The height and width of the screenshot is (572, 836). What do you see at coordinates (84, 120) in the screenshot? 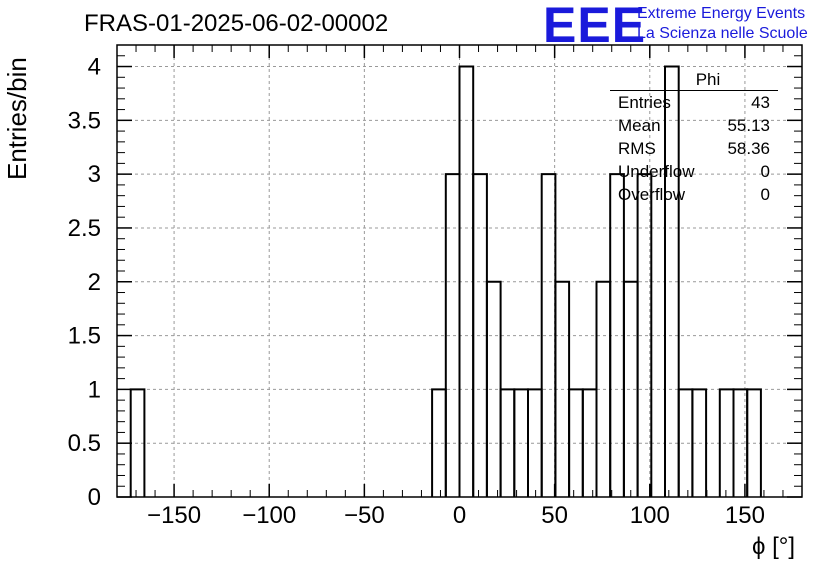
I see `y-tick-label: 3.5` at bounding box center [84, 120].